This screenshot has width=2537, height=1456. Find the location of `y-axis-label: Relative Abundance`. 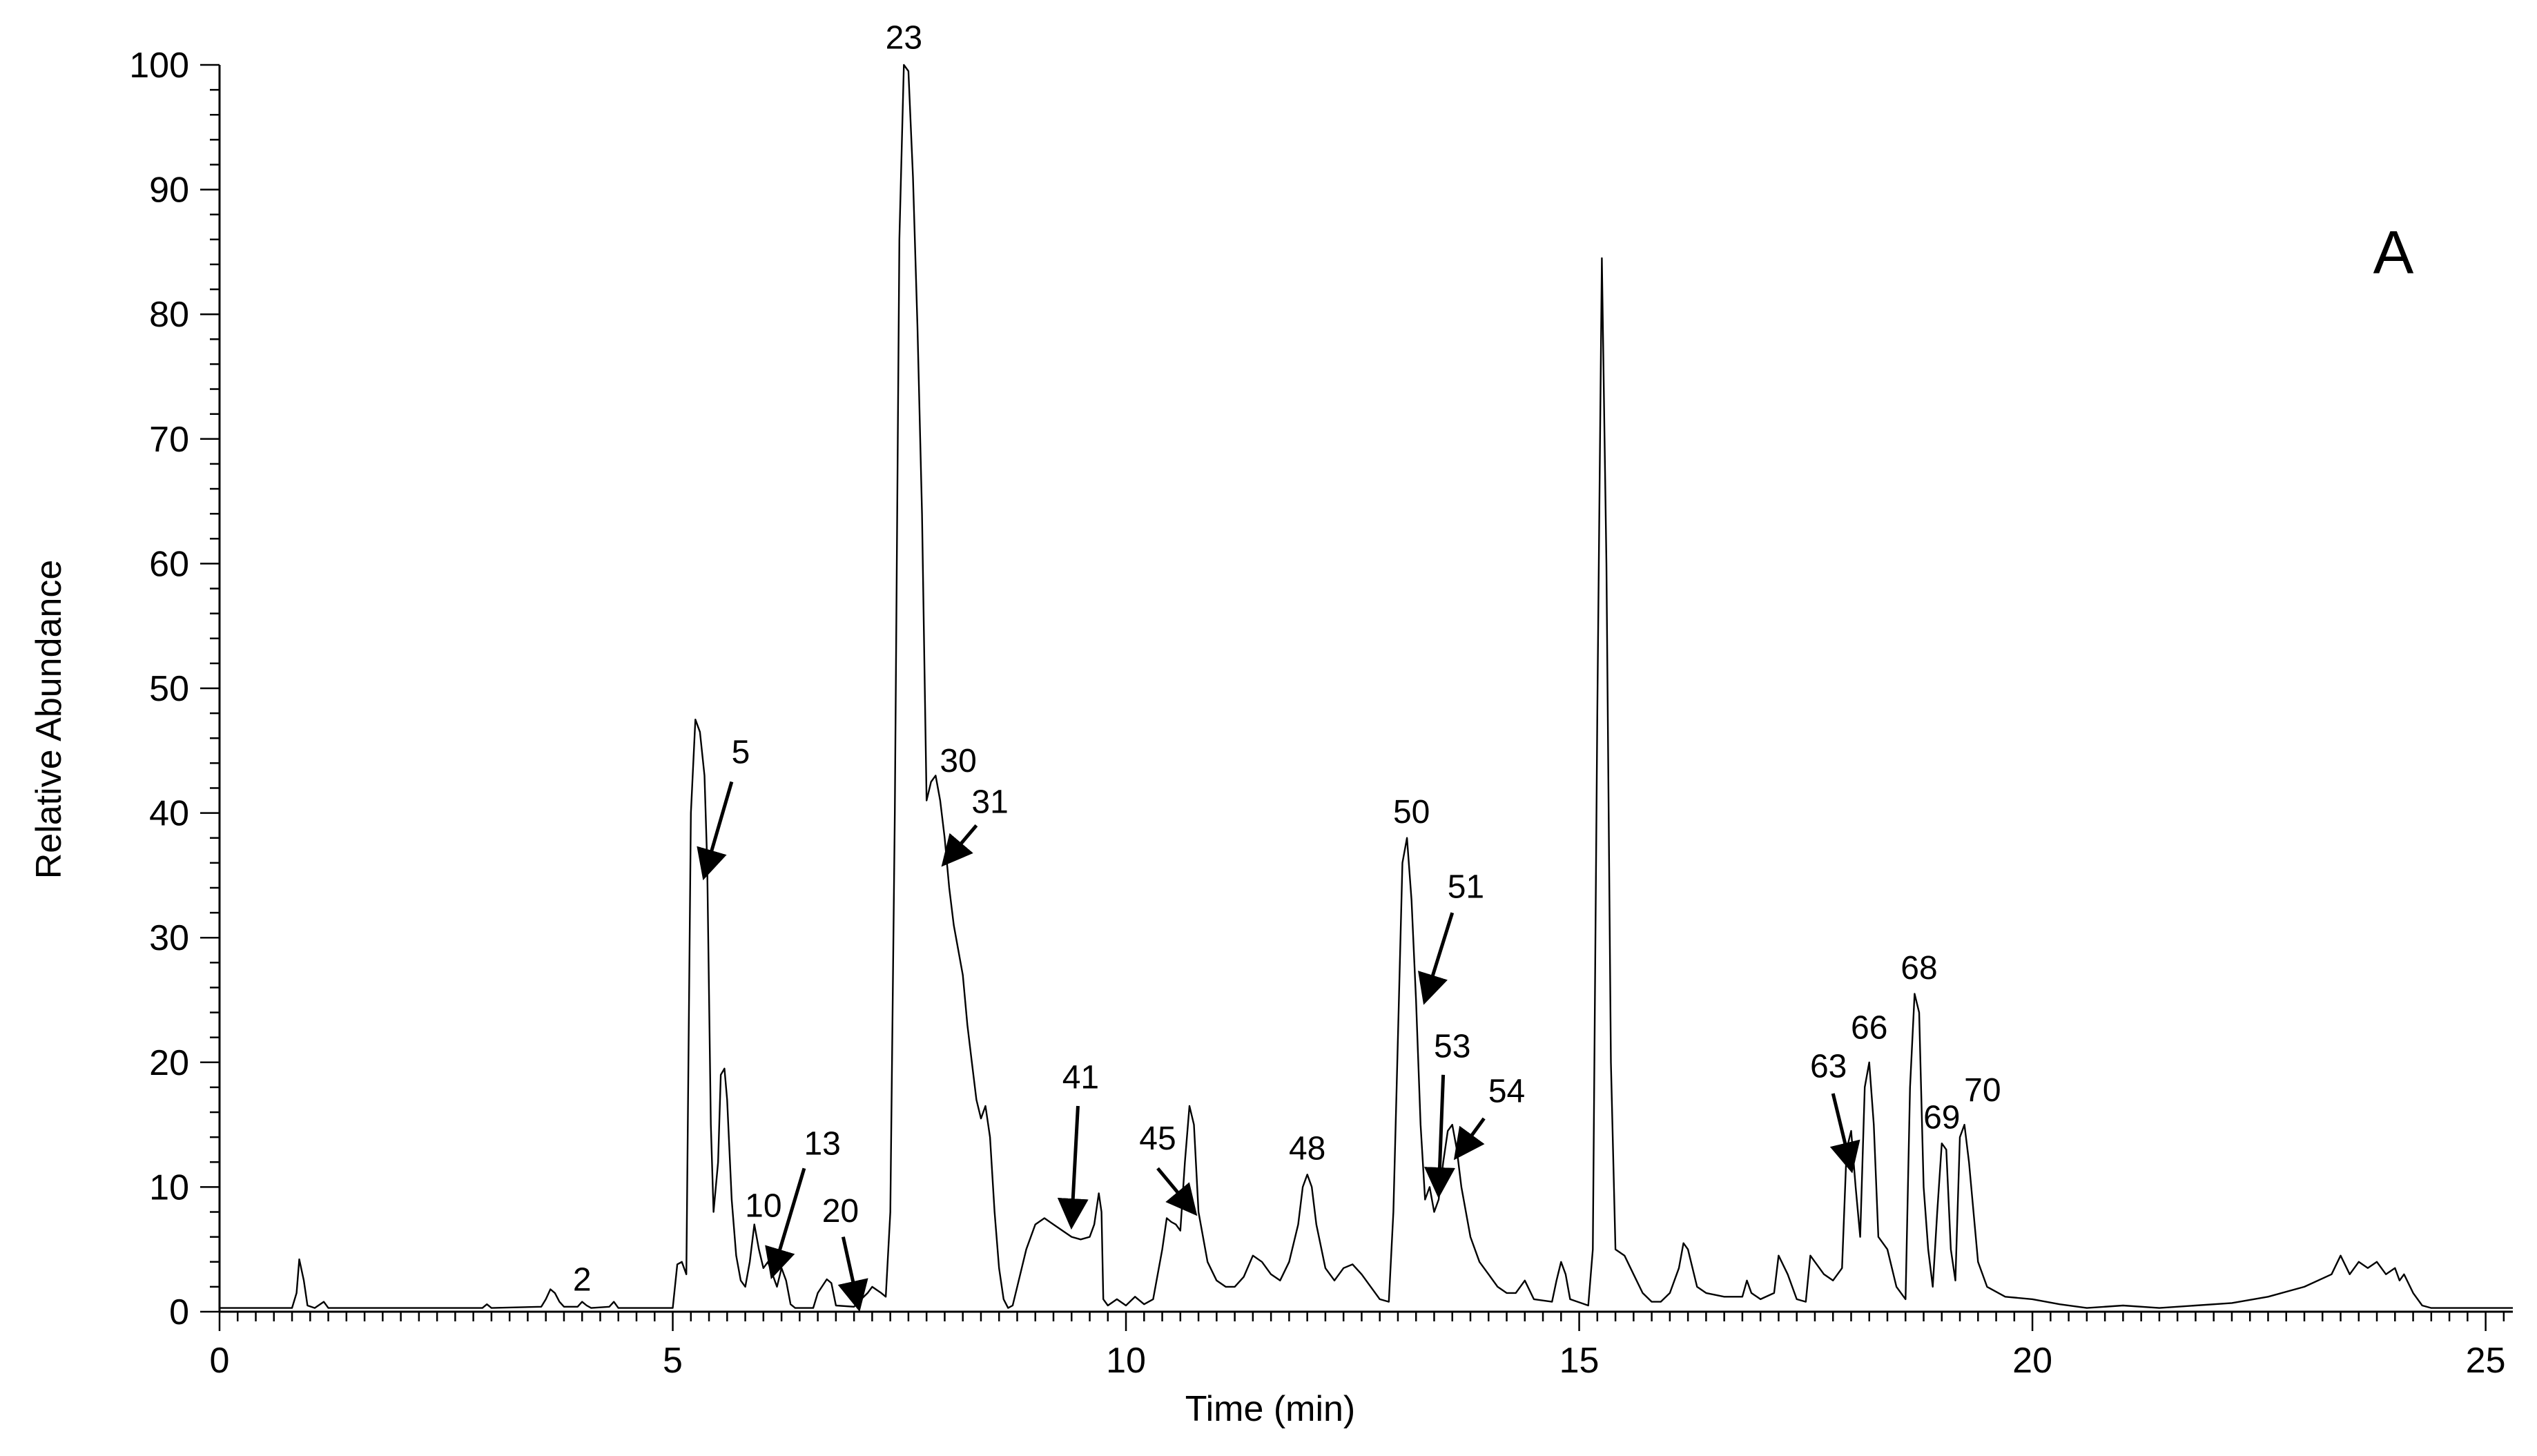

y-axis-label: Relative Abundance is located at coordinates (49, 720).